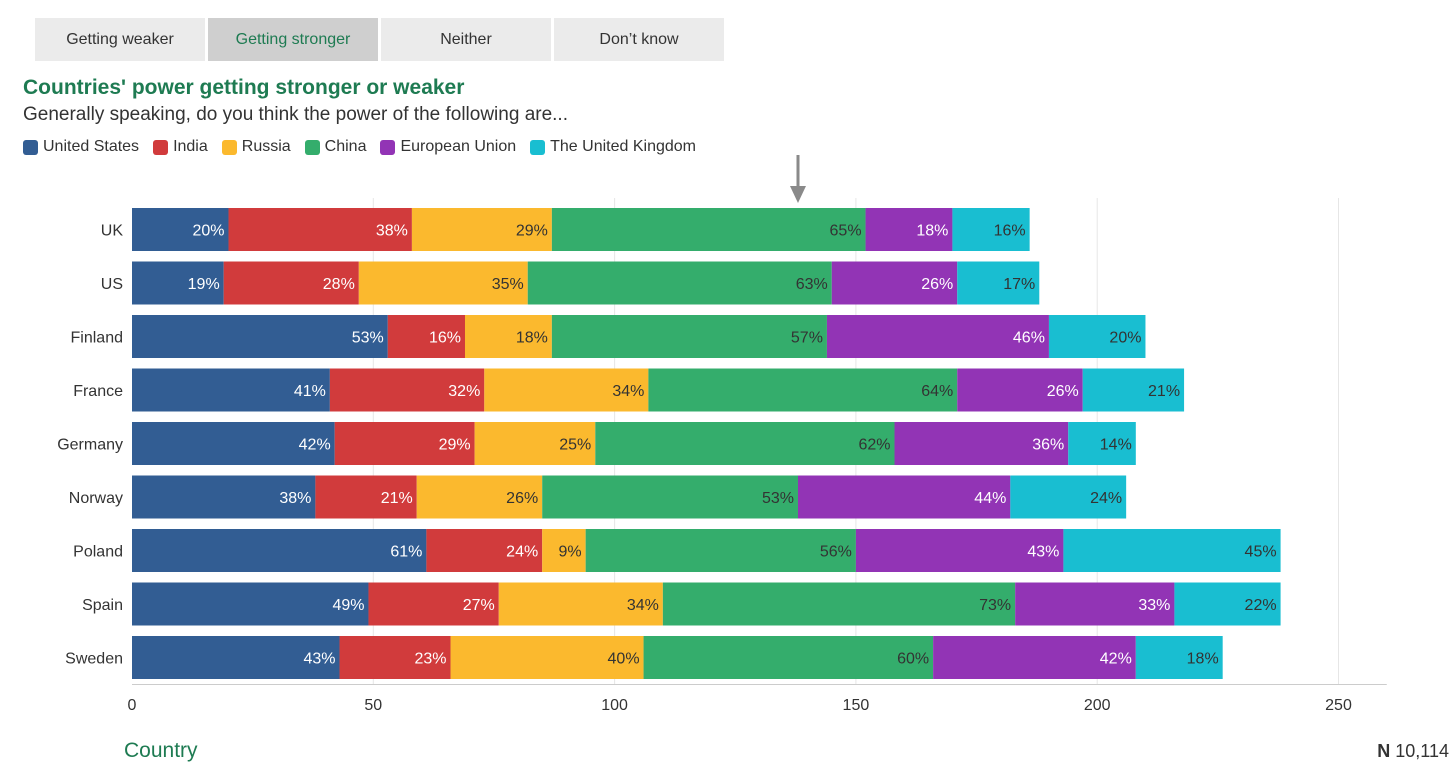 The width and height of the screenshot is (1456, 769). Describe the element at coordinates (373, 705) in the screenshot. I see `x-tick-label: 50` at that location.